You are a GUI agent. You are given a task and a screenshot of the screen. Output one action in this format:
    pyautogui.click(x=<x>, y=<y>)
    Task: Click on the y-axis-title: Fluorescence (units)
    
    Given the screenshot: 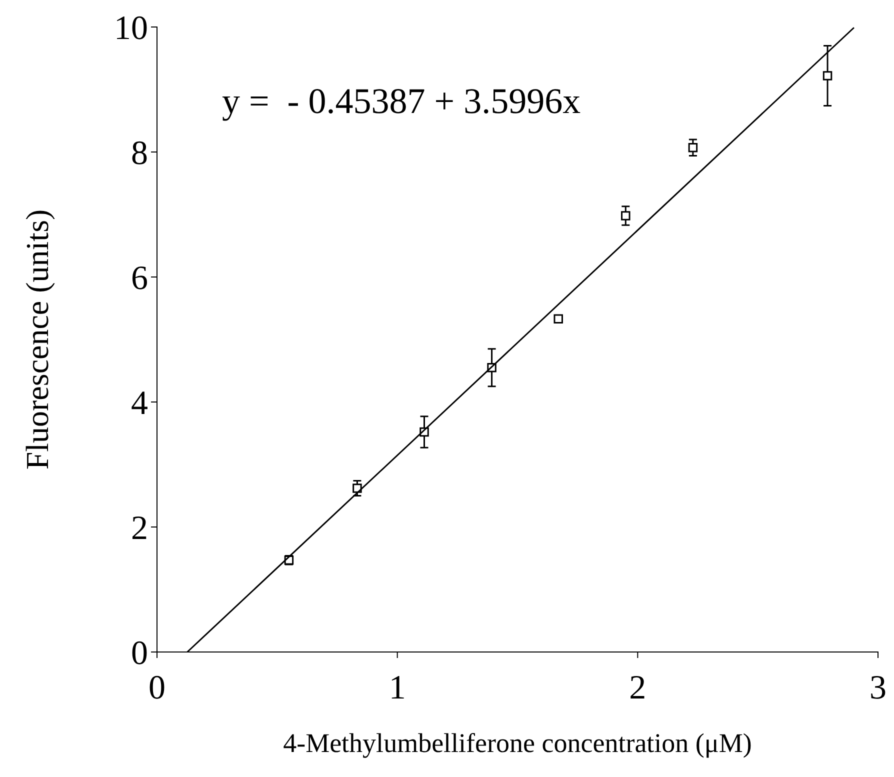 What is the action you would take?
    pyautogui.click(x=37, y=339)
    